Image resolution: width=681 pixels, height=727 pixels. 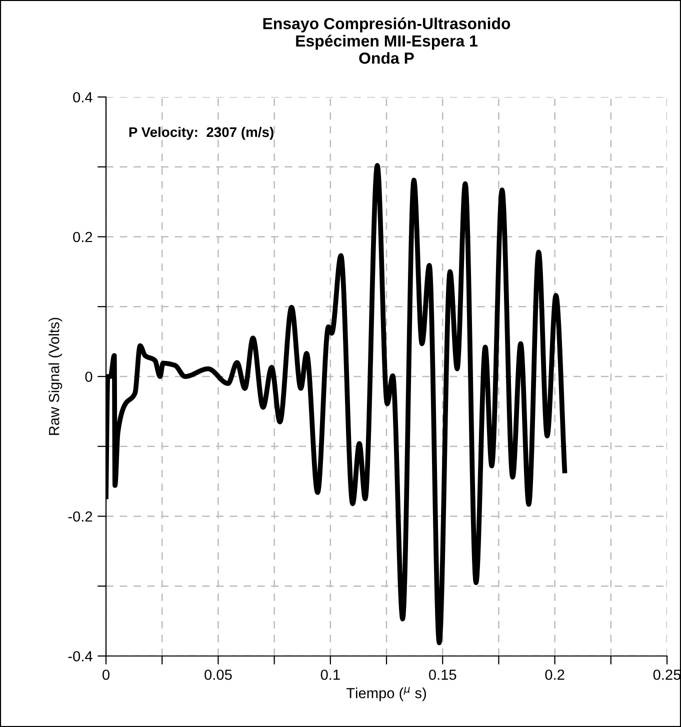 I want to click on x-tick-label: 0.1, so click(x=330, y=675).